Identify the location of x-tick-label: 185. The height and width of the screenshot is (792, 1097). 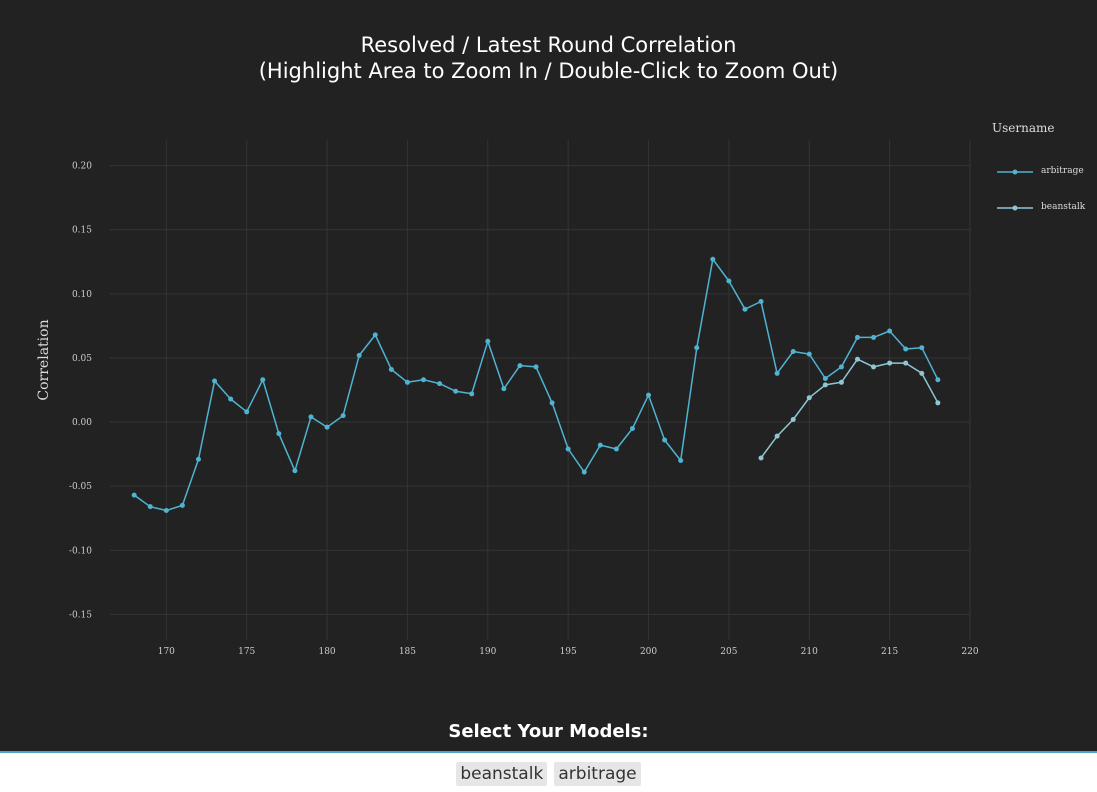
(407, 652).